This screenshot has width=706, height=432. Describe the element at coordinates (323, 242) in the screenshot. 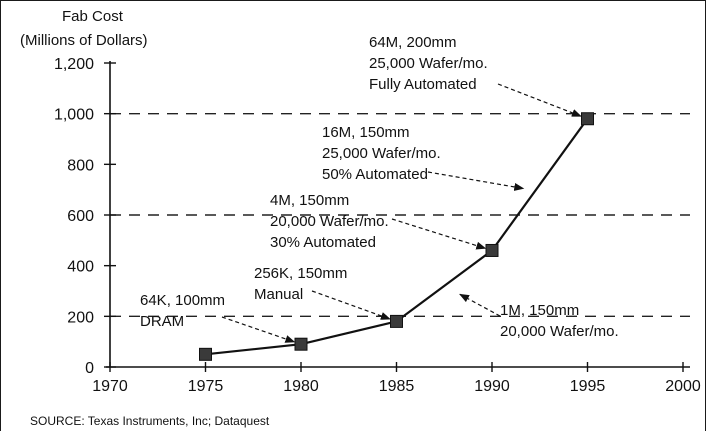

I see `annotation-4m-line-3: 30% Automated` at that location.